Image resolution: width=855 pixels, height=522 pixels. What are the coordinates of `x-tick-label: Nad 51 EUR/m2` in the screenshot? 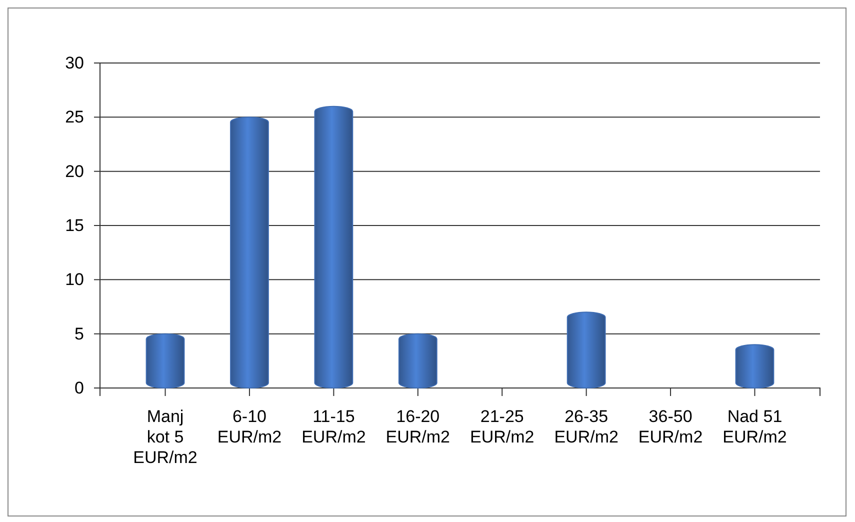 It's located at (754, 426).